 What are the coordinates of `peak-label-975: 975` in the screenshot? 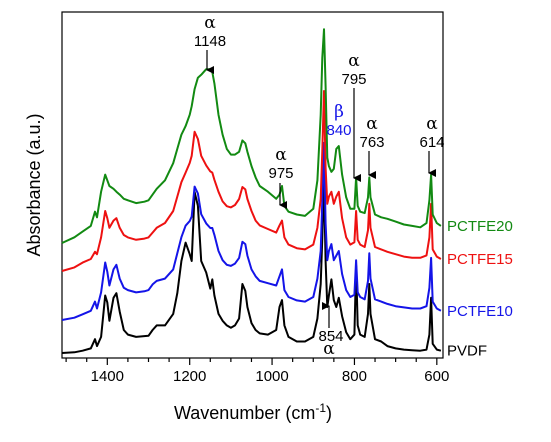 It's located at (280, 173).